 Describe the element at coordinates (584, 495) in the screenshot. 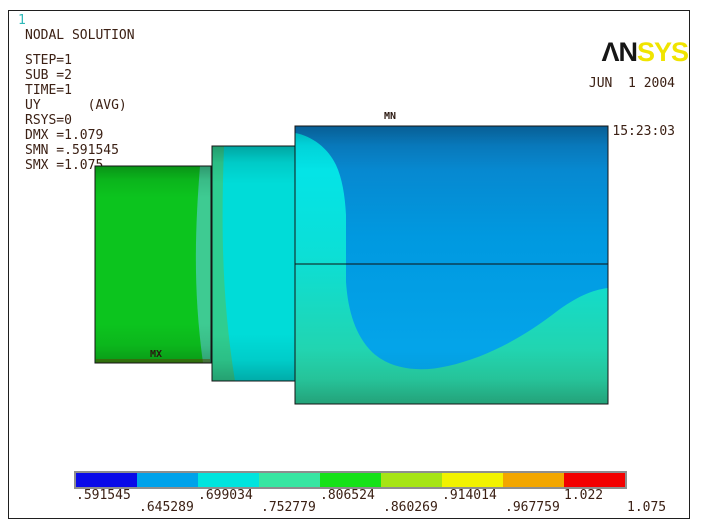

I see `legend-value: 1.022` at that location.